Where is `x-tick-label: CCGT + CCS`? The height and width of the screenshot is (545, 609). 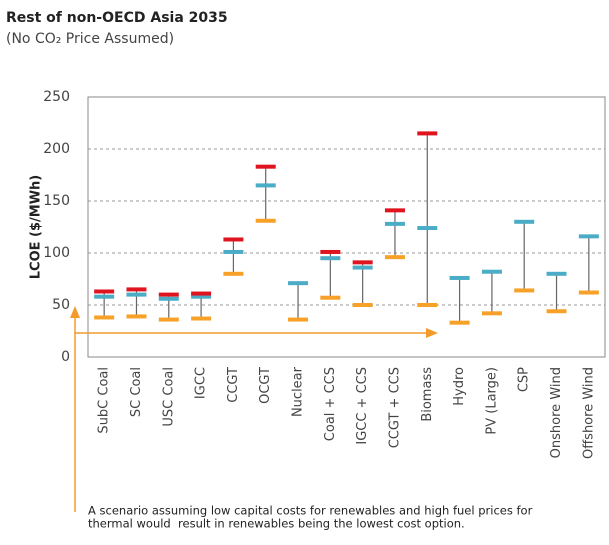
x-tick-label: CCGT + CCS is located at coordinates (394, 407).